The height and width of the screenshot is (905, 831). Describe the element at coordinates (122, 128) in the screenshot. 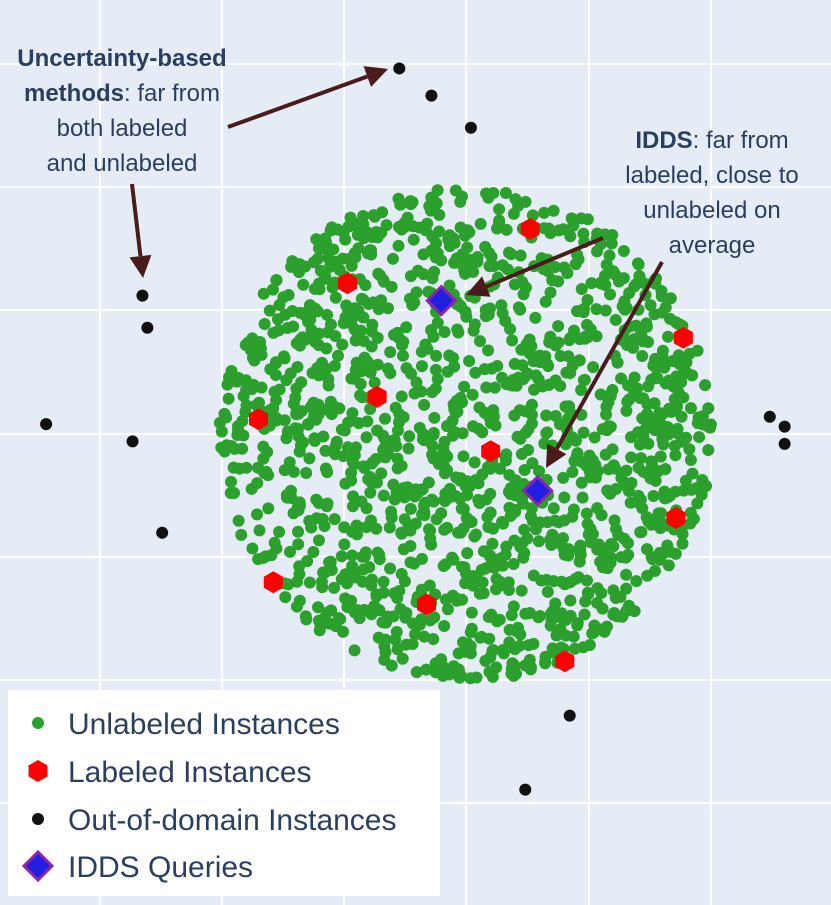

I see `annotation-line: both labeled` at that location.